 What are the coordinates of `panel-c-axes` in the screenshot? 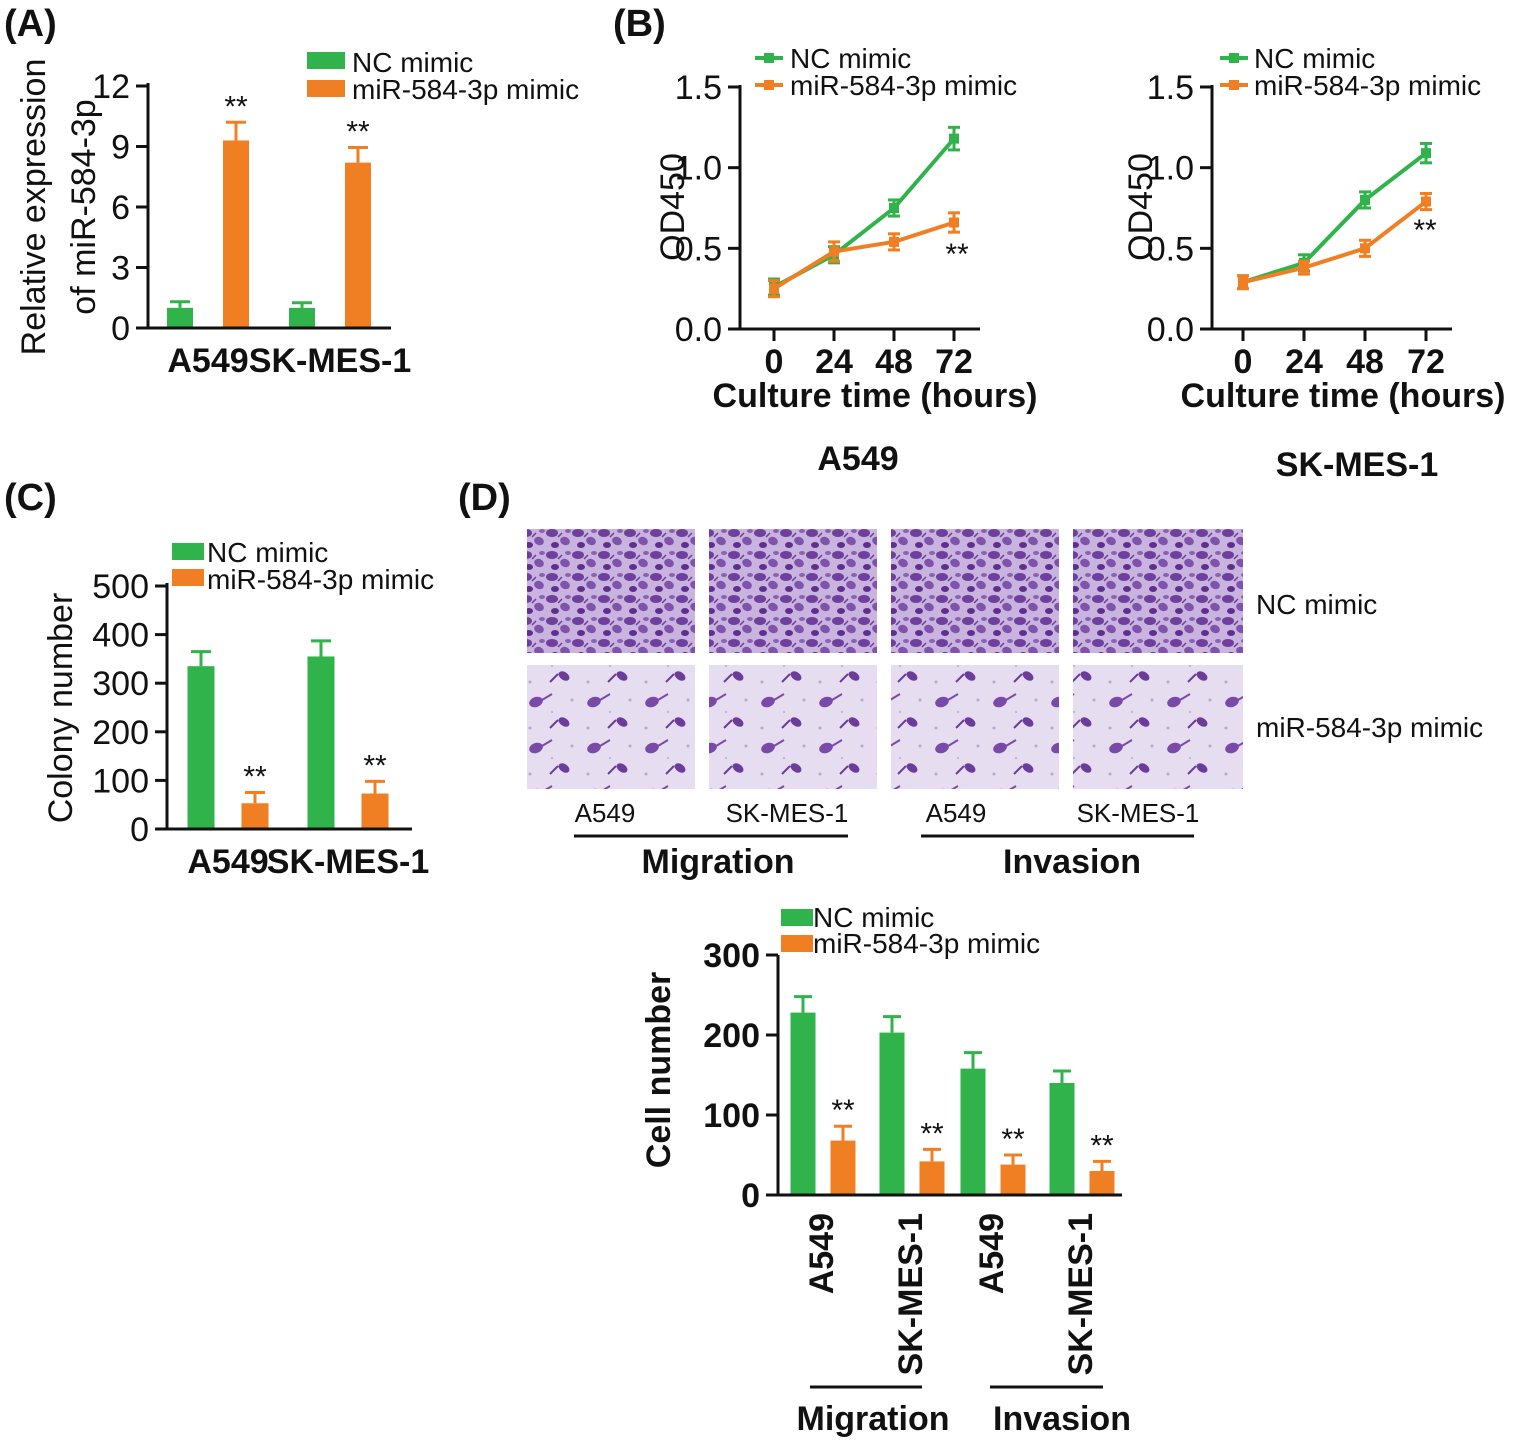 It's located at (288, 707).